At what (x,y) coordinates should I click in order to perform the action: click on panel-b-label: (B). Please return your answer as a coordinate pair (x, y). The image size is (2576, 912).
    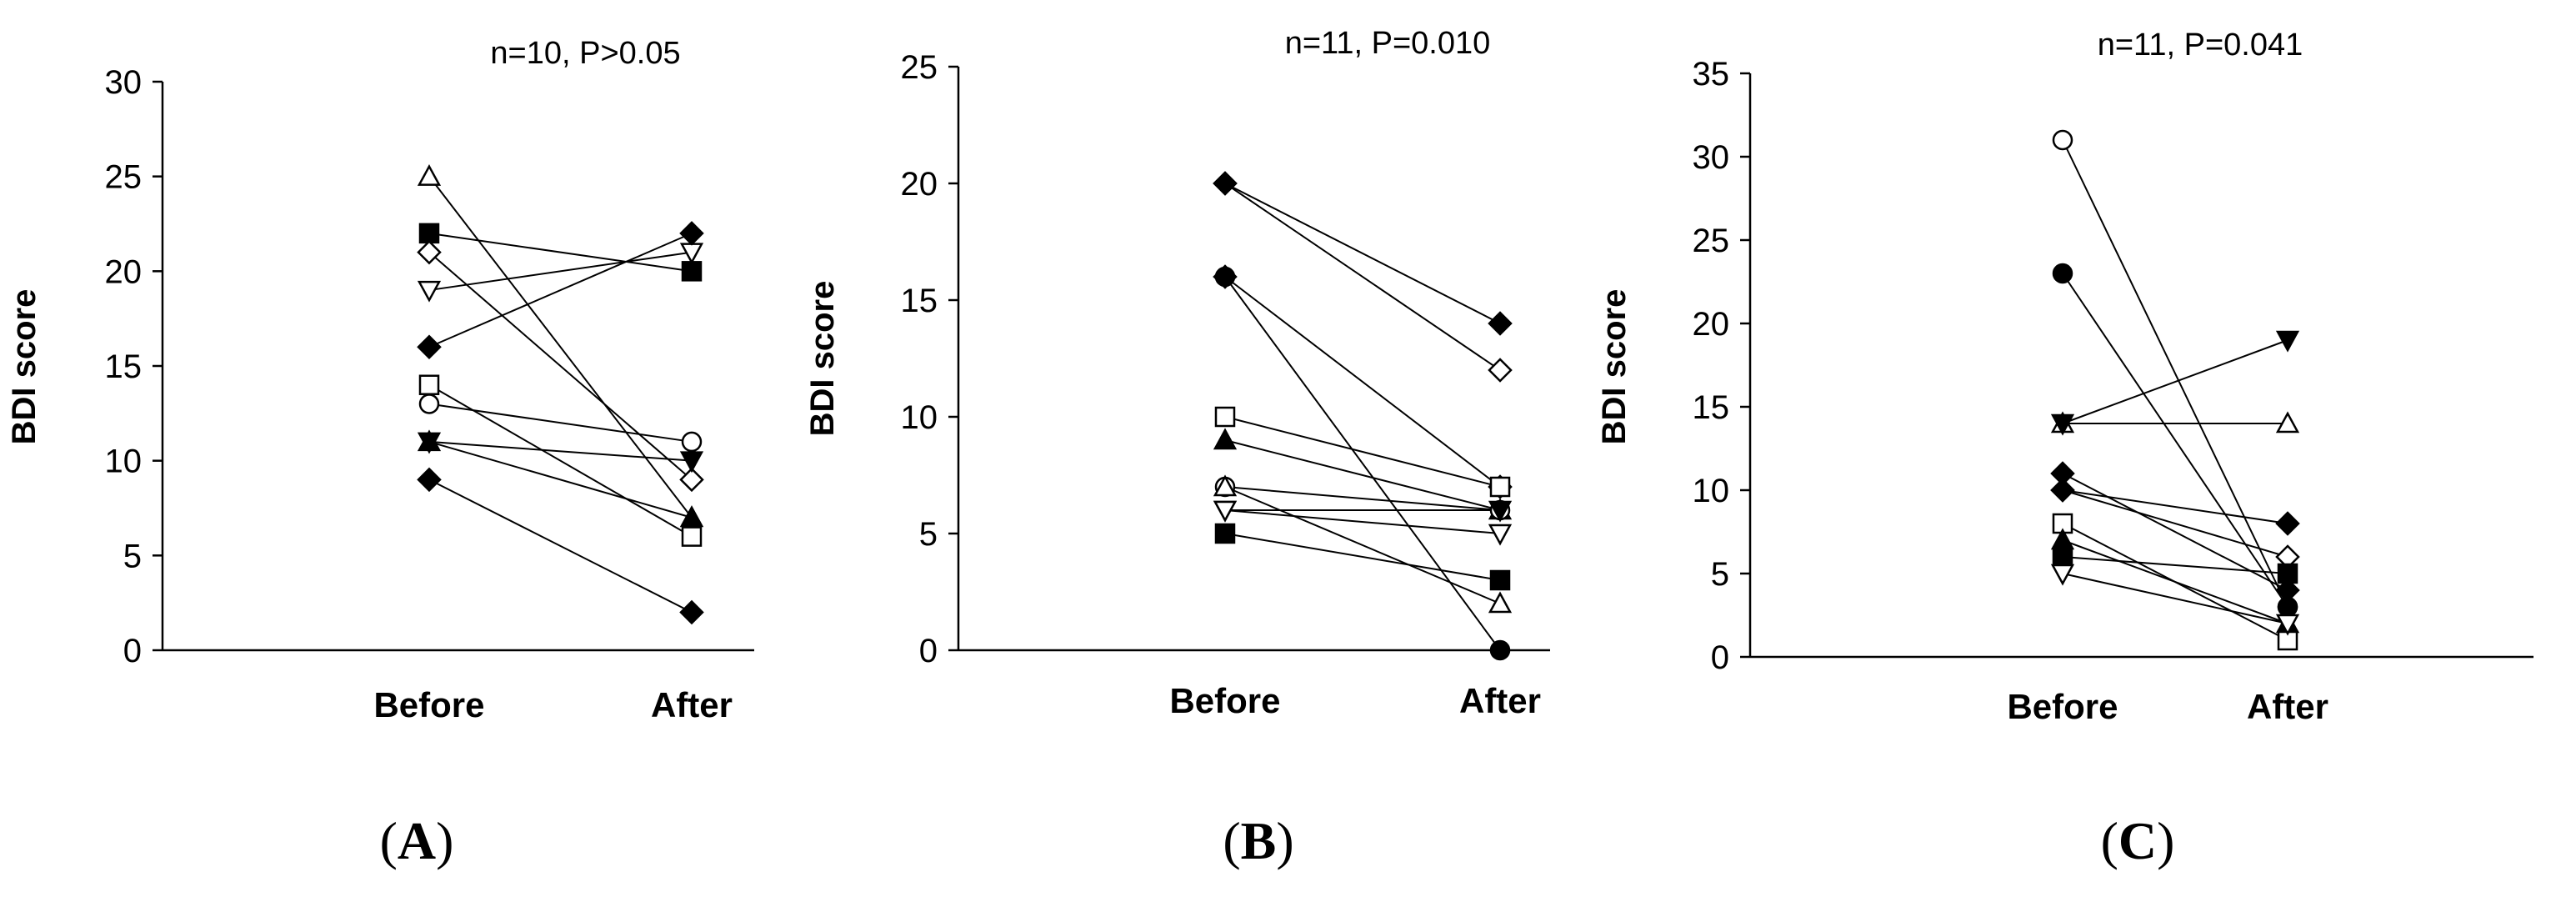
    Looking at the image, I should click on (1258, 840).